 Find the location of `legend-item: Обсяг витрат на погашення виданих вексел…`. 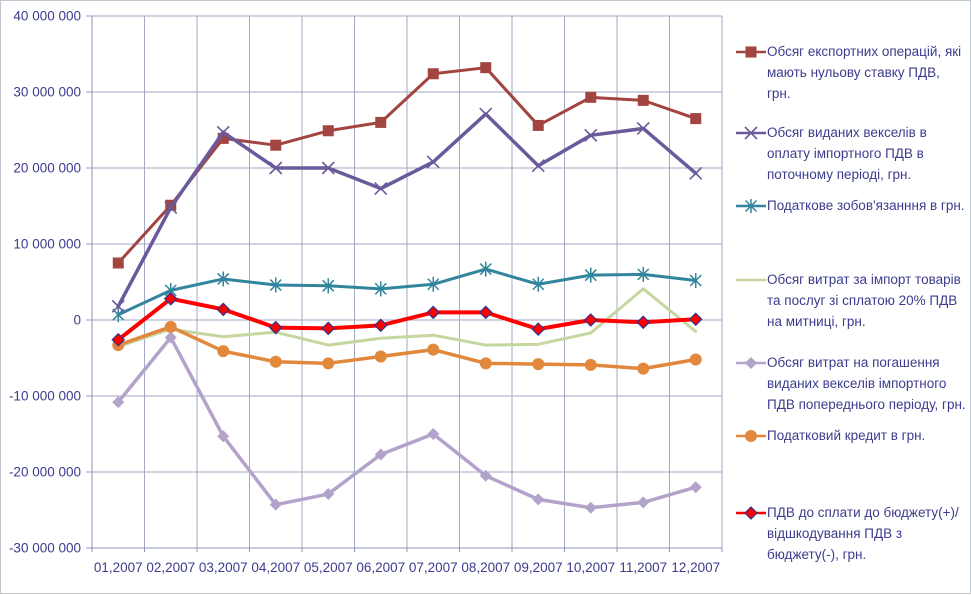

legend-item: Обсяг витрат на погашення виданих вексел… is located at coordinates (851, 383).